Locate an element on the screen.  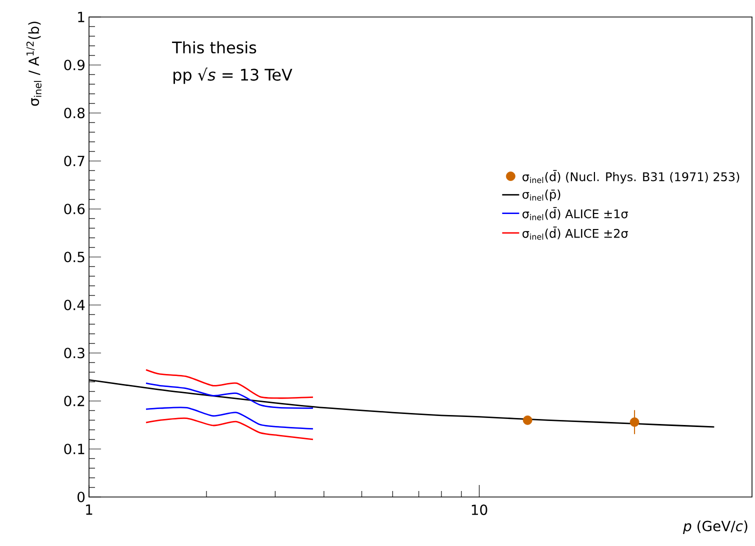
y-tick-label: 0.3 is located at coordinates (74, 353).